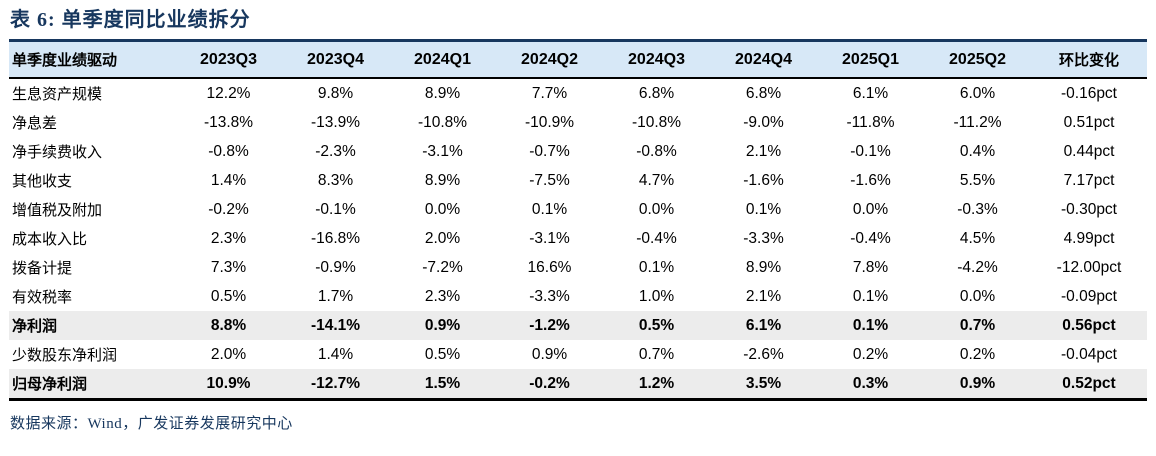 This screenshot has width=1156, height=456. Describe the element at coordinates (92, 384) in the screenshot. I see `row-label: 归母净利润` at that location.